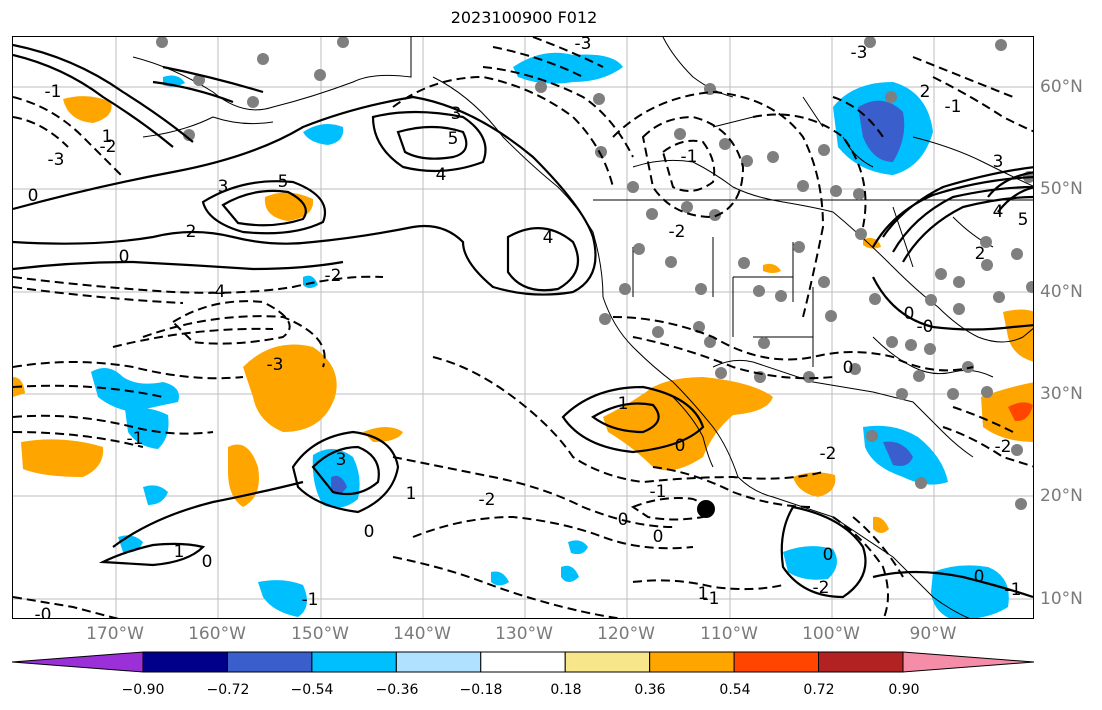 The width and height of the screenshot is (1102, 710). Describe the element at coordinates (1061, 599) in the screenshot. I see `latitude-label: 10°N` at that location.